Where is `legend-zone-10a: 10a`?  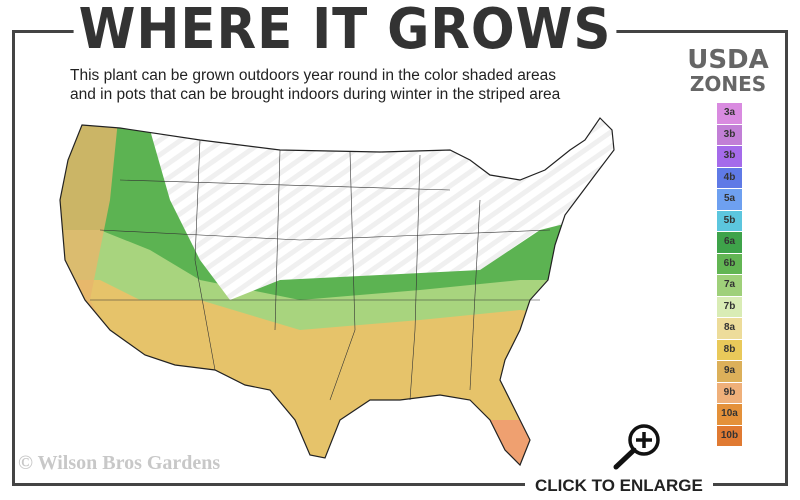
legend-zone-10a: 10a is located at coordinates (729, 414).